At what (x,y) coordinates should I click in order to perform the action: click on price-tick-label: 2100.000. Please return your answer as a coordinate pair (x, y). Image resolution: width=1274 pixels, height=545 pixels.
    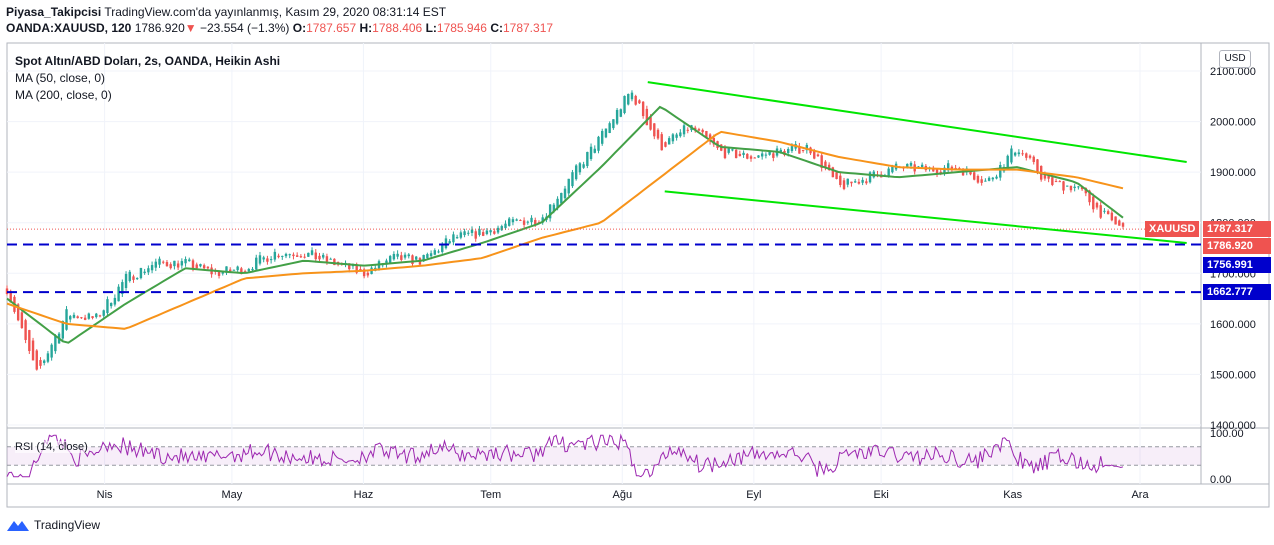
    Looking at the image, I should click on (1233, 72).